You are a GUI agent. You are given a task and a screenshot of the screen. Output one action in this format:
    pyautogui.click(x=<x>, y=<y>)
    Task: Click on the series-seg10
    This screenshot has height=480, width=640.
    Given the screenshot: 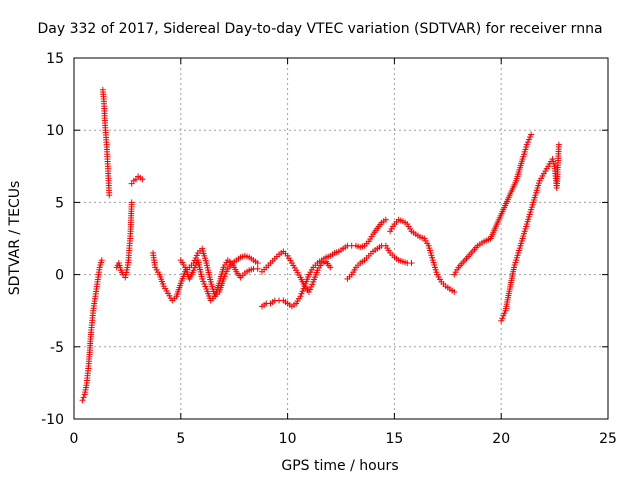 What is the action you would take?
    pyautogui.click(x=422, y=255)
    